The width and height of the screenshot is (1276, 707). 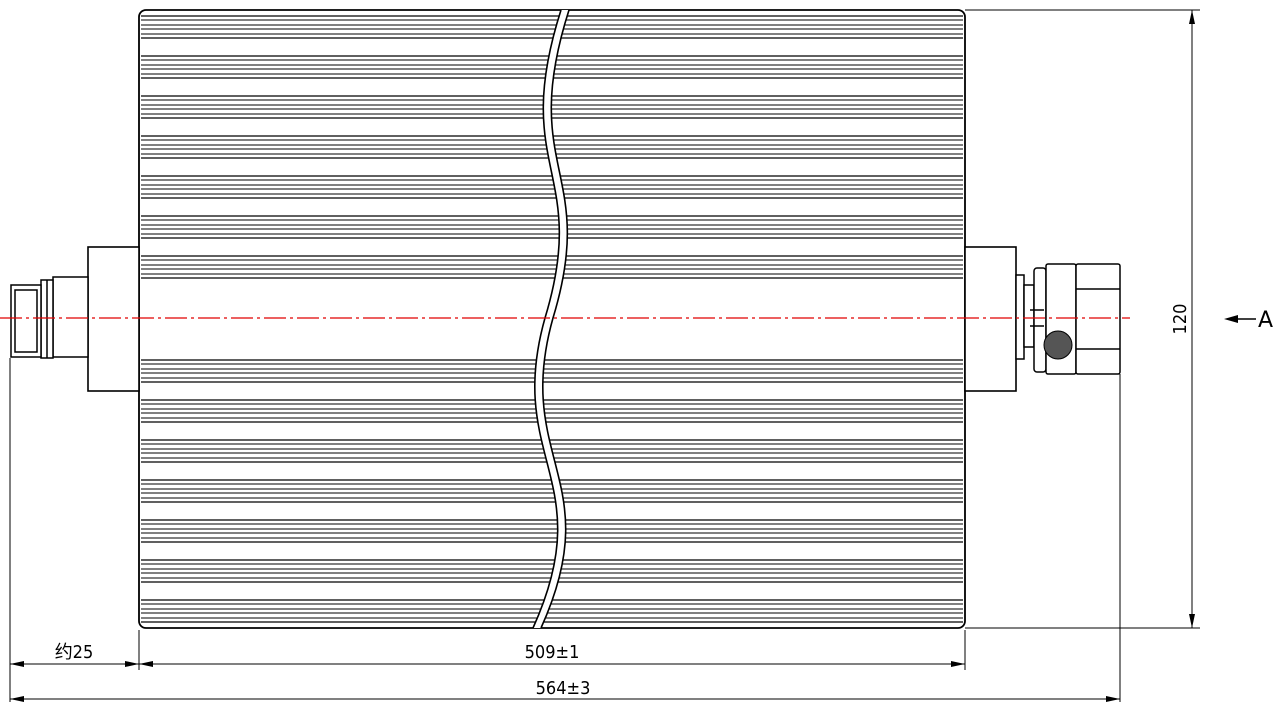 I want to click on dimension-body-length: 509±1, so click(x=552, y=654).